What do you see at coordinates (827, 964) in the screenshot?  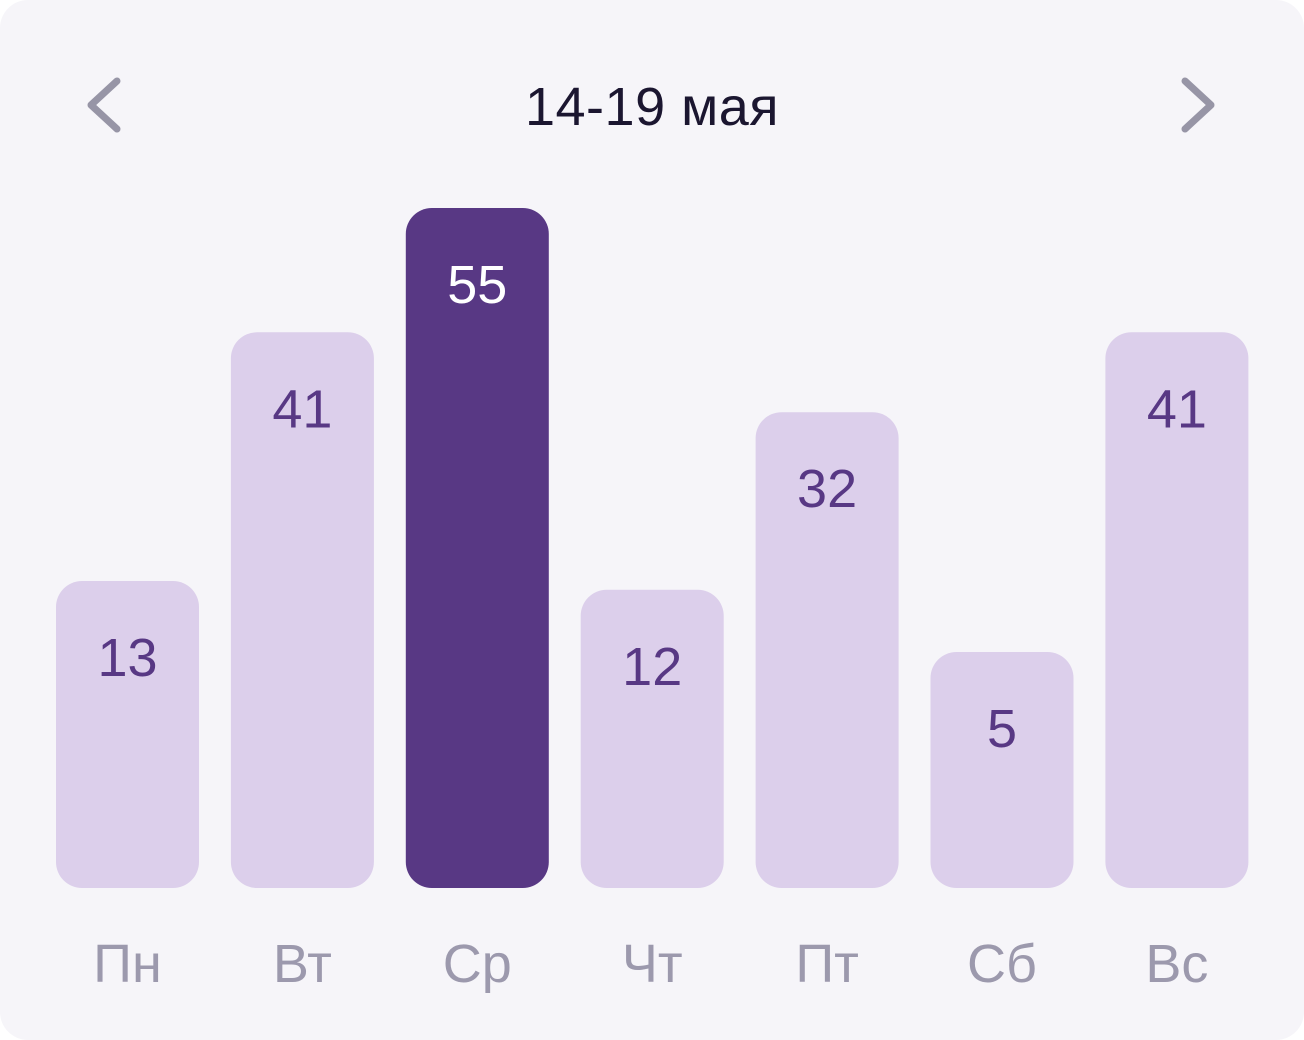 I see `day-label: Пт` at bounding box center [827, 964].